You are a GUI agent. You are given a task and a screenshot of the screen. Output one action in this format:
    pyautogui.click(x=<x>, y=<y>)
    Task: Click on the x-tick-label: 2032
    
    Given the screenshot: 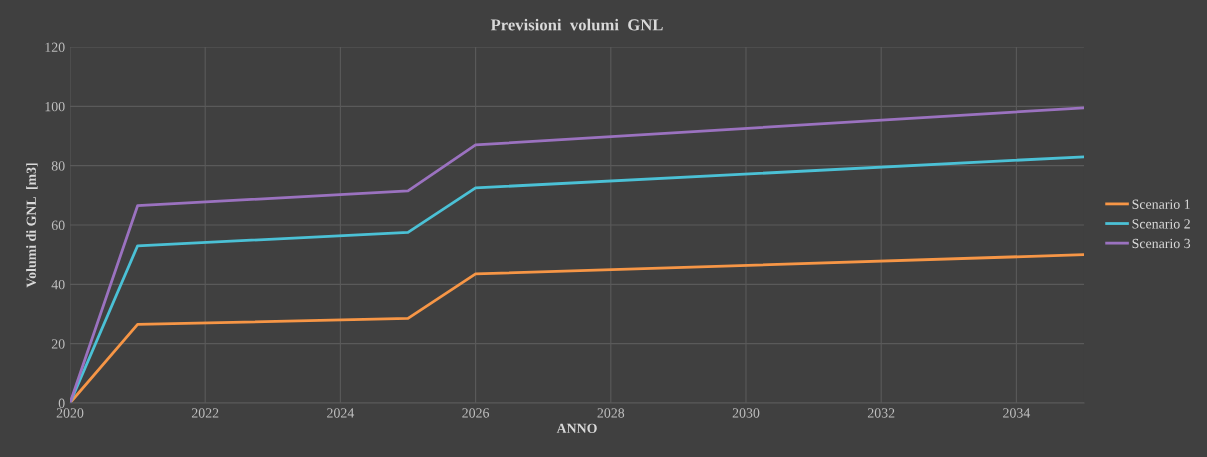 What is the action you would take?
    pyautogui.click(x=881, y=413)
    